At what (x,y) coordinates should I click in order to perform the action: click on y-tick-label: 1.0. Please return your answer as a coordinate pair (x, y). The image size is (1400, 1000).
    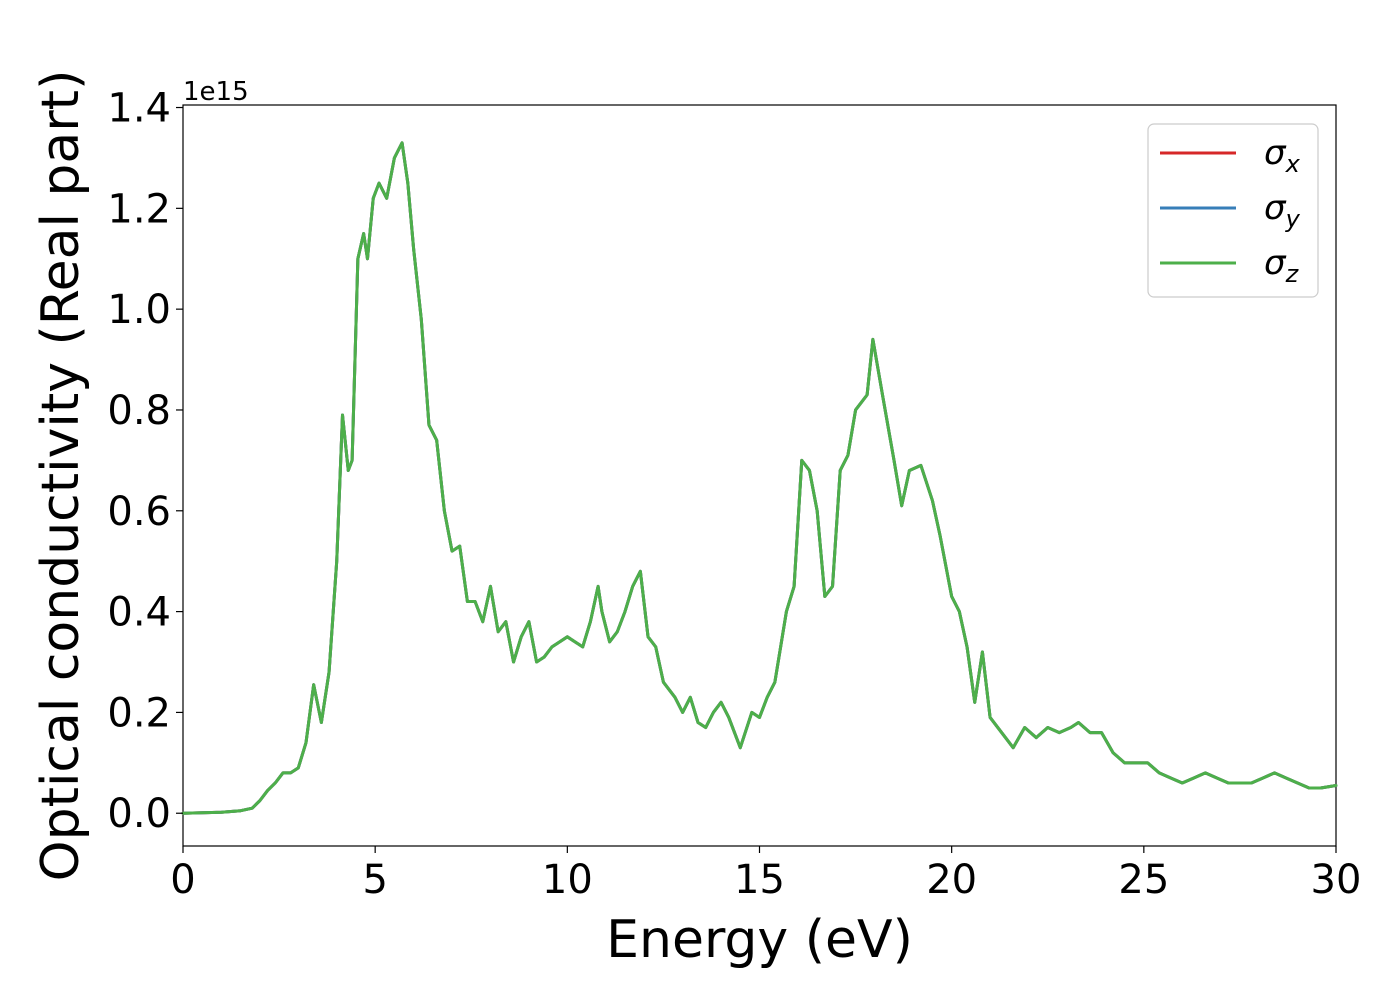
    Looking at the image, I should click on (139, 310).